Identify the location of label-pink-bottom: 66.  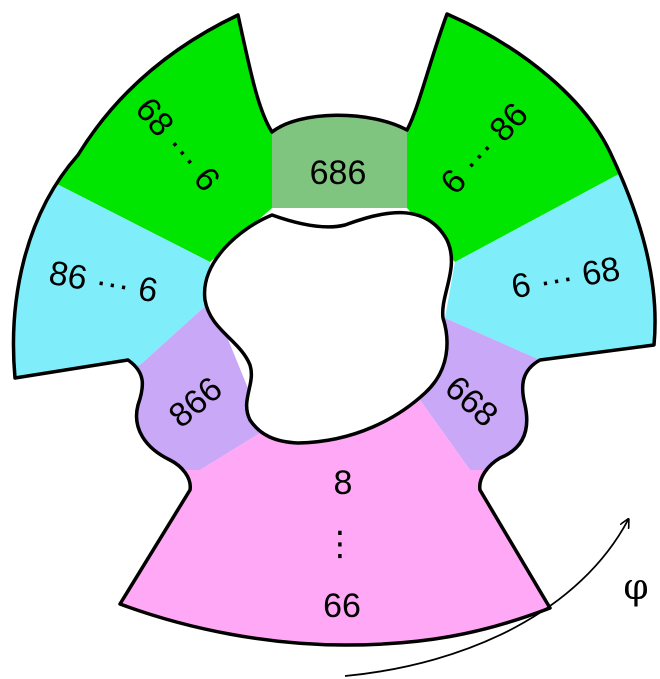
(342, 606).